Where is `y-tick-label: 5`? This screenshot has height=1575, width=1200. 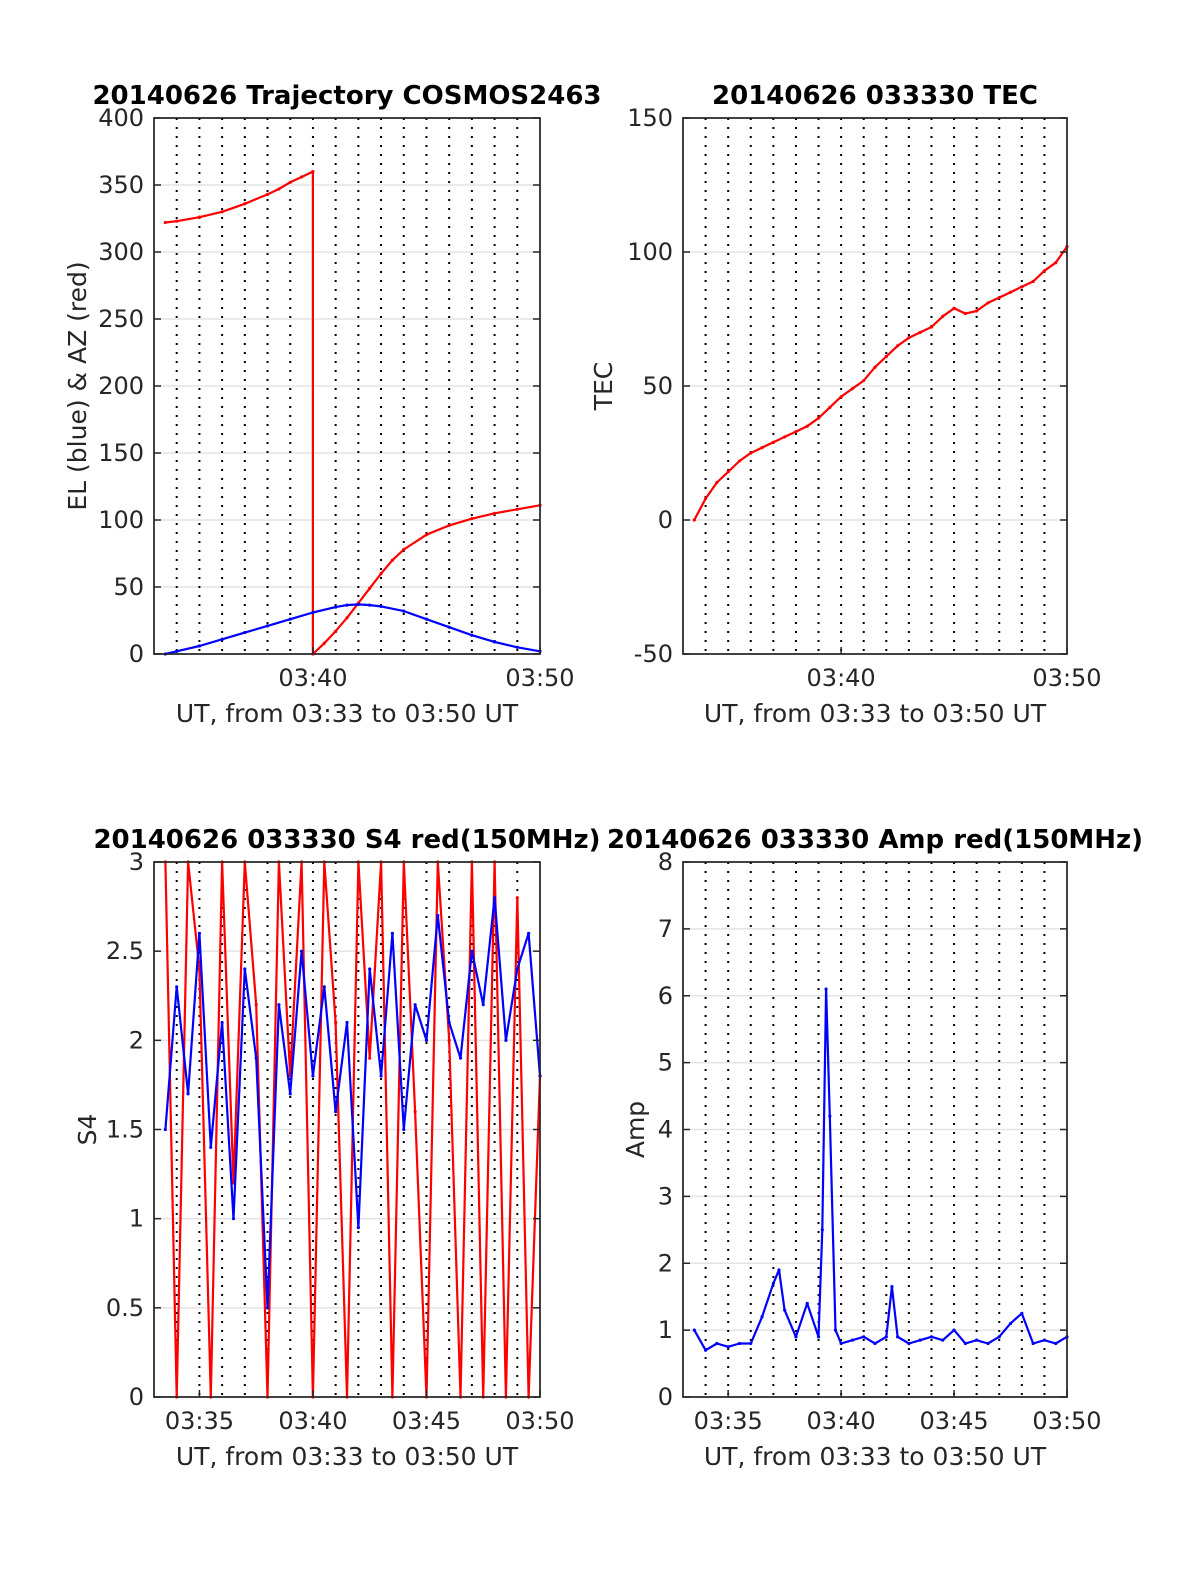
y-tick-label: 5 is located at coordinates (665, 1063).